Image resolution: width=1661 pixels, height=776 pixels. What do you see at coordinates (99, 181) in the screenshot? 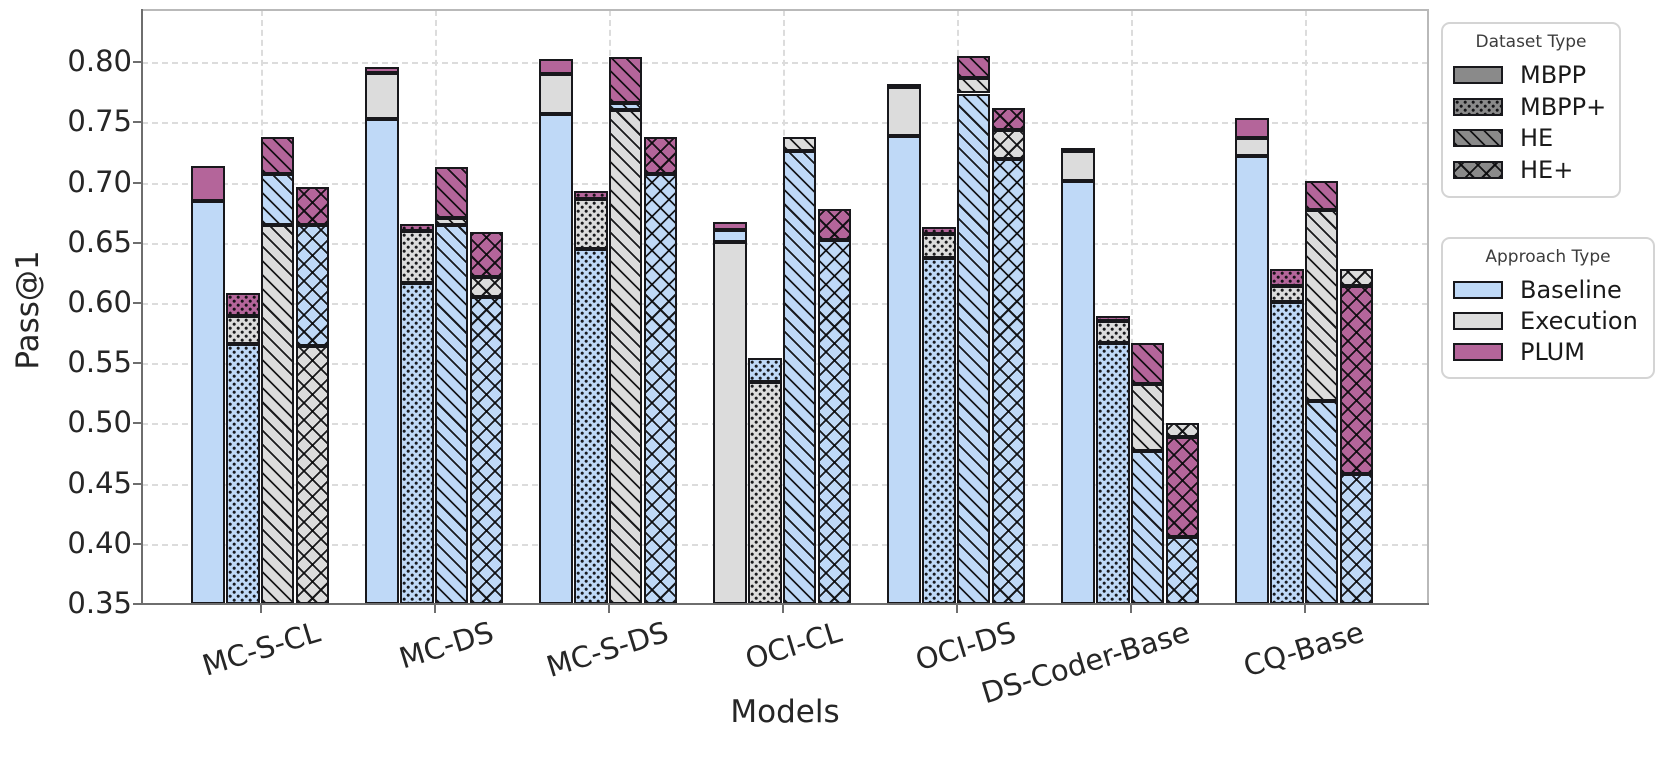
I see `y-tick-label-0.70: 0.70` at bounding box center [99, 181].